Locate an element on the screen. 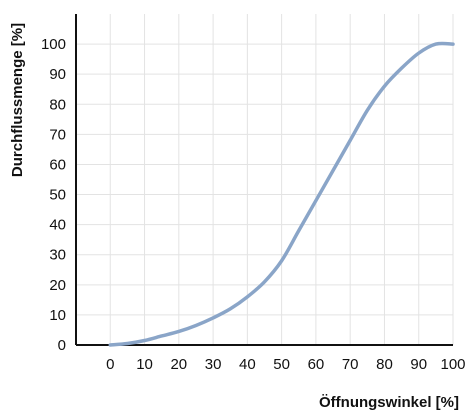 This screenshot has height=412, width=466. y-tick-label: 30 is located at coordinates (57, 255).